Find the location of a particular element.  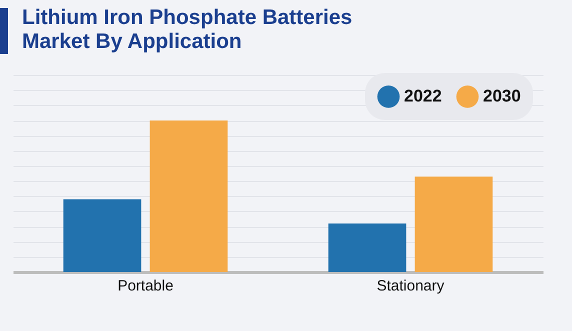

legend-label: 2030 is located at coordinates (502, 96).